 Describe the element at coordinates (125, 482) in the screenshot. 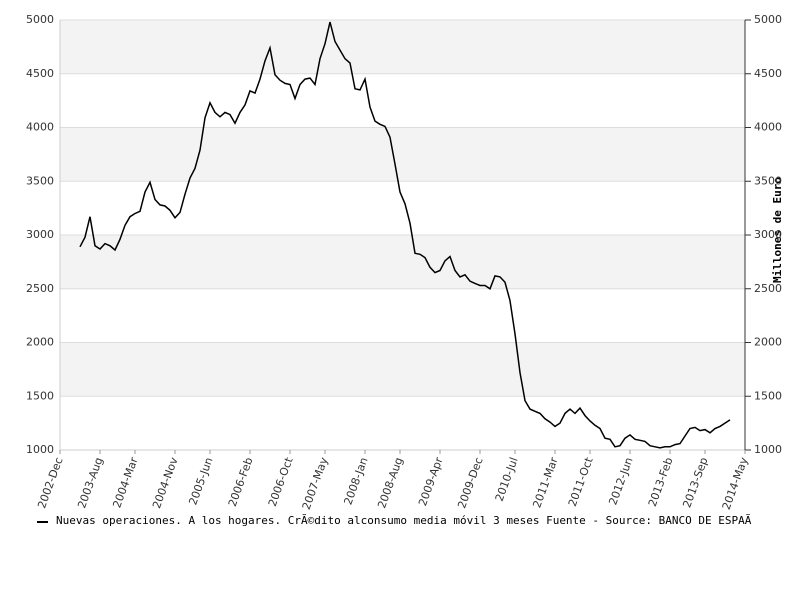

I see `x-tick-label: 2004-Mar` at that location.